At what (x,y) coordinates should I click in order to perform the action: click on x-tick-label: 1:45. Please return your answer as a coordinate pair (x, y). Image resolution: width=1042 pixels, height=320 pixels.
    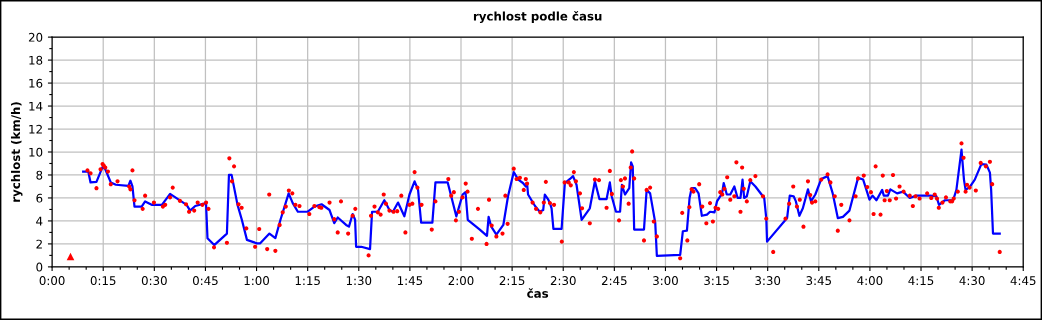
    Looking at the image, I should click on (410, 281).